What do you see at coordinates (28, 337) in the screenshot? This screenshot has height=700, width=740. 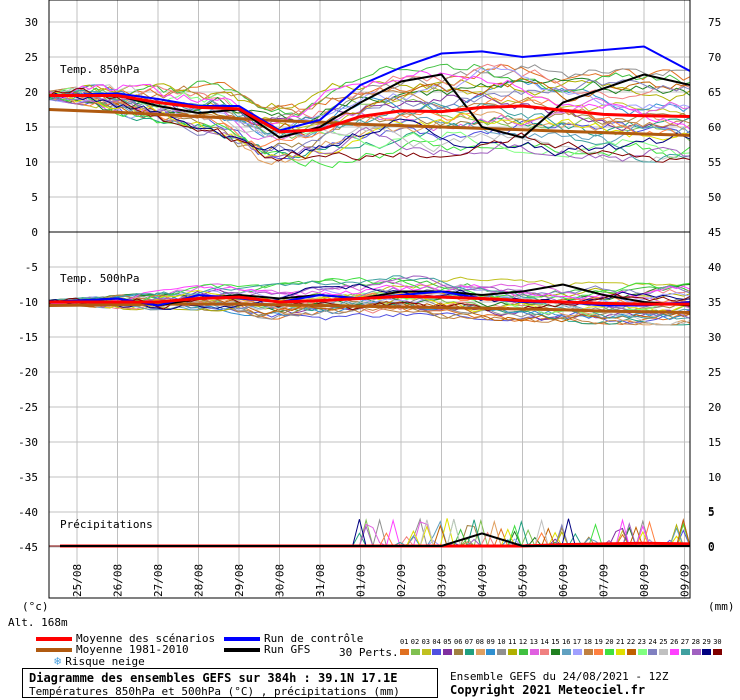 I see `y-tick-500: -15` at bounding box center [28, 337].